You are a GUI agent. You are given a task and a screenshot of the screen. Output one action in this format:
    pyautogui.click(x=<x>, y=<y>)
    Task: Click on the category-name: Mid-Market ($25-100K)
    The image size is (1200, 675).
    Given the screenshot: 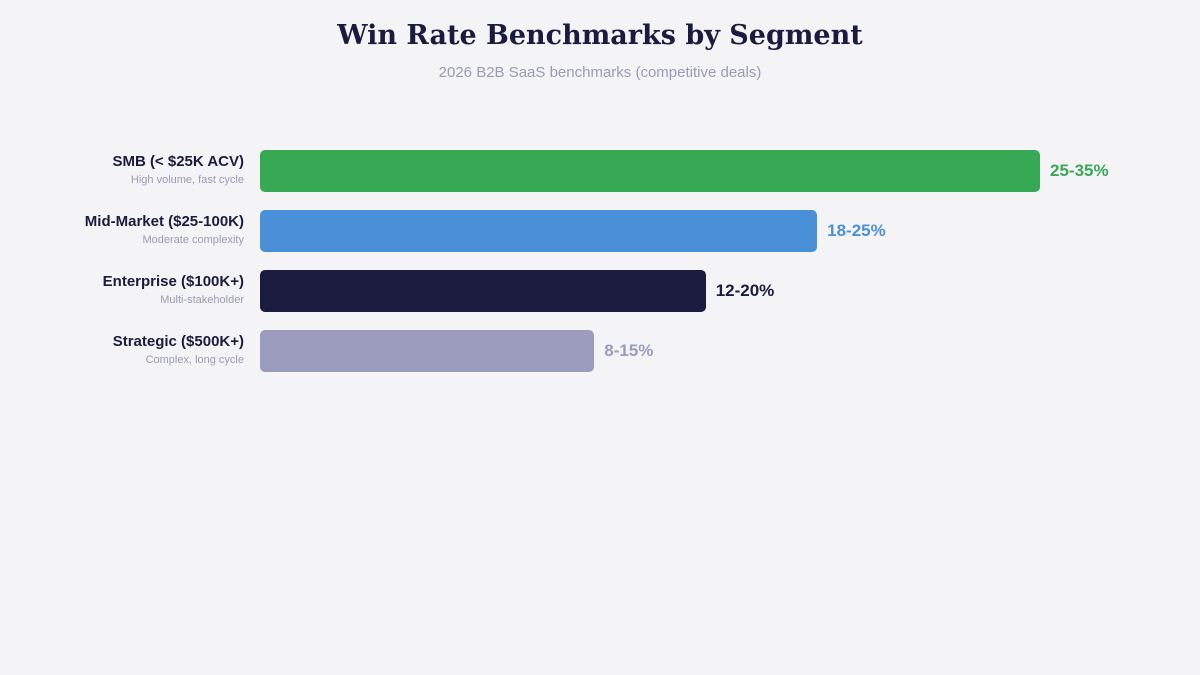 What is the action you would take?
    pyautogui.click(x=164, y=221)
    